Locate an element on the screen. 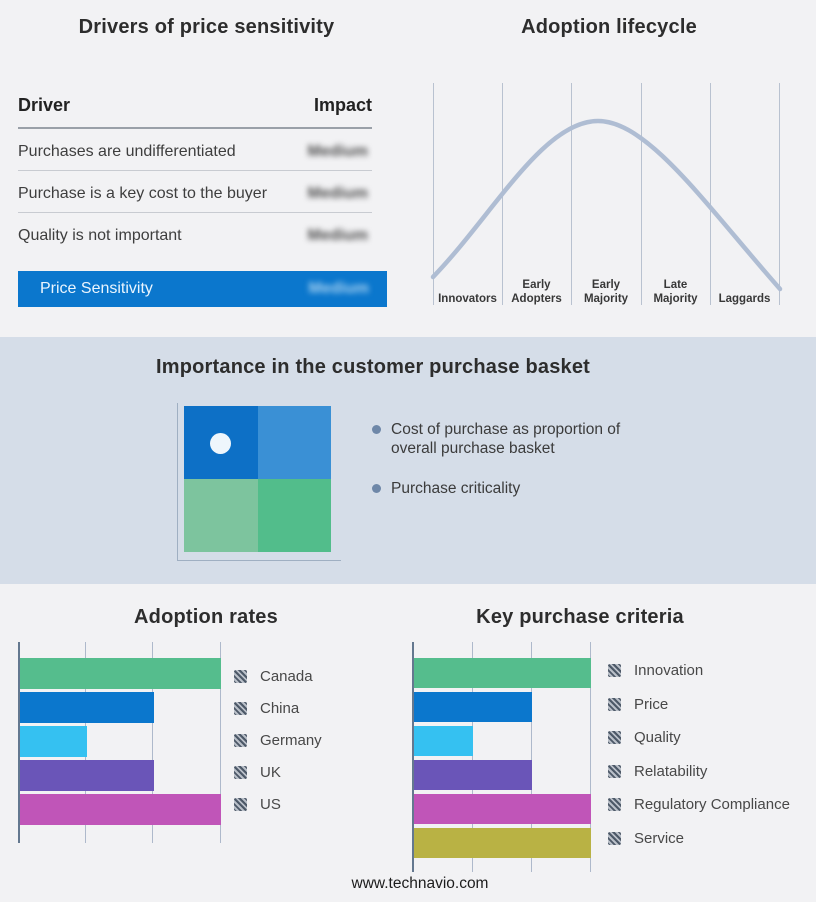 This screenshot has width=816, height=902. legend-item: Service is located at coordinates (699, 839).